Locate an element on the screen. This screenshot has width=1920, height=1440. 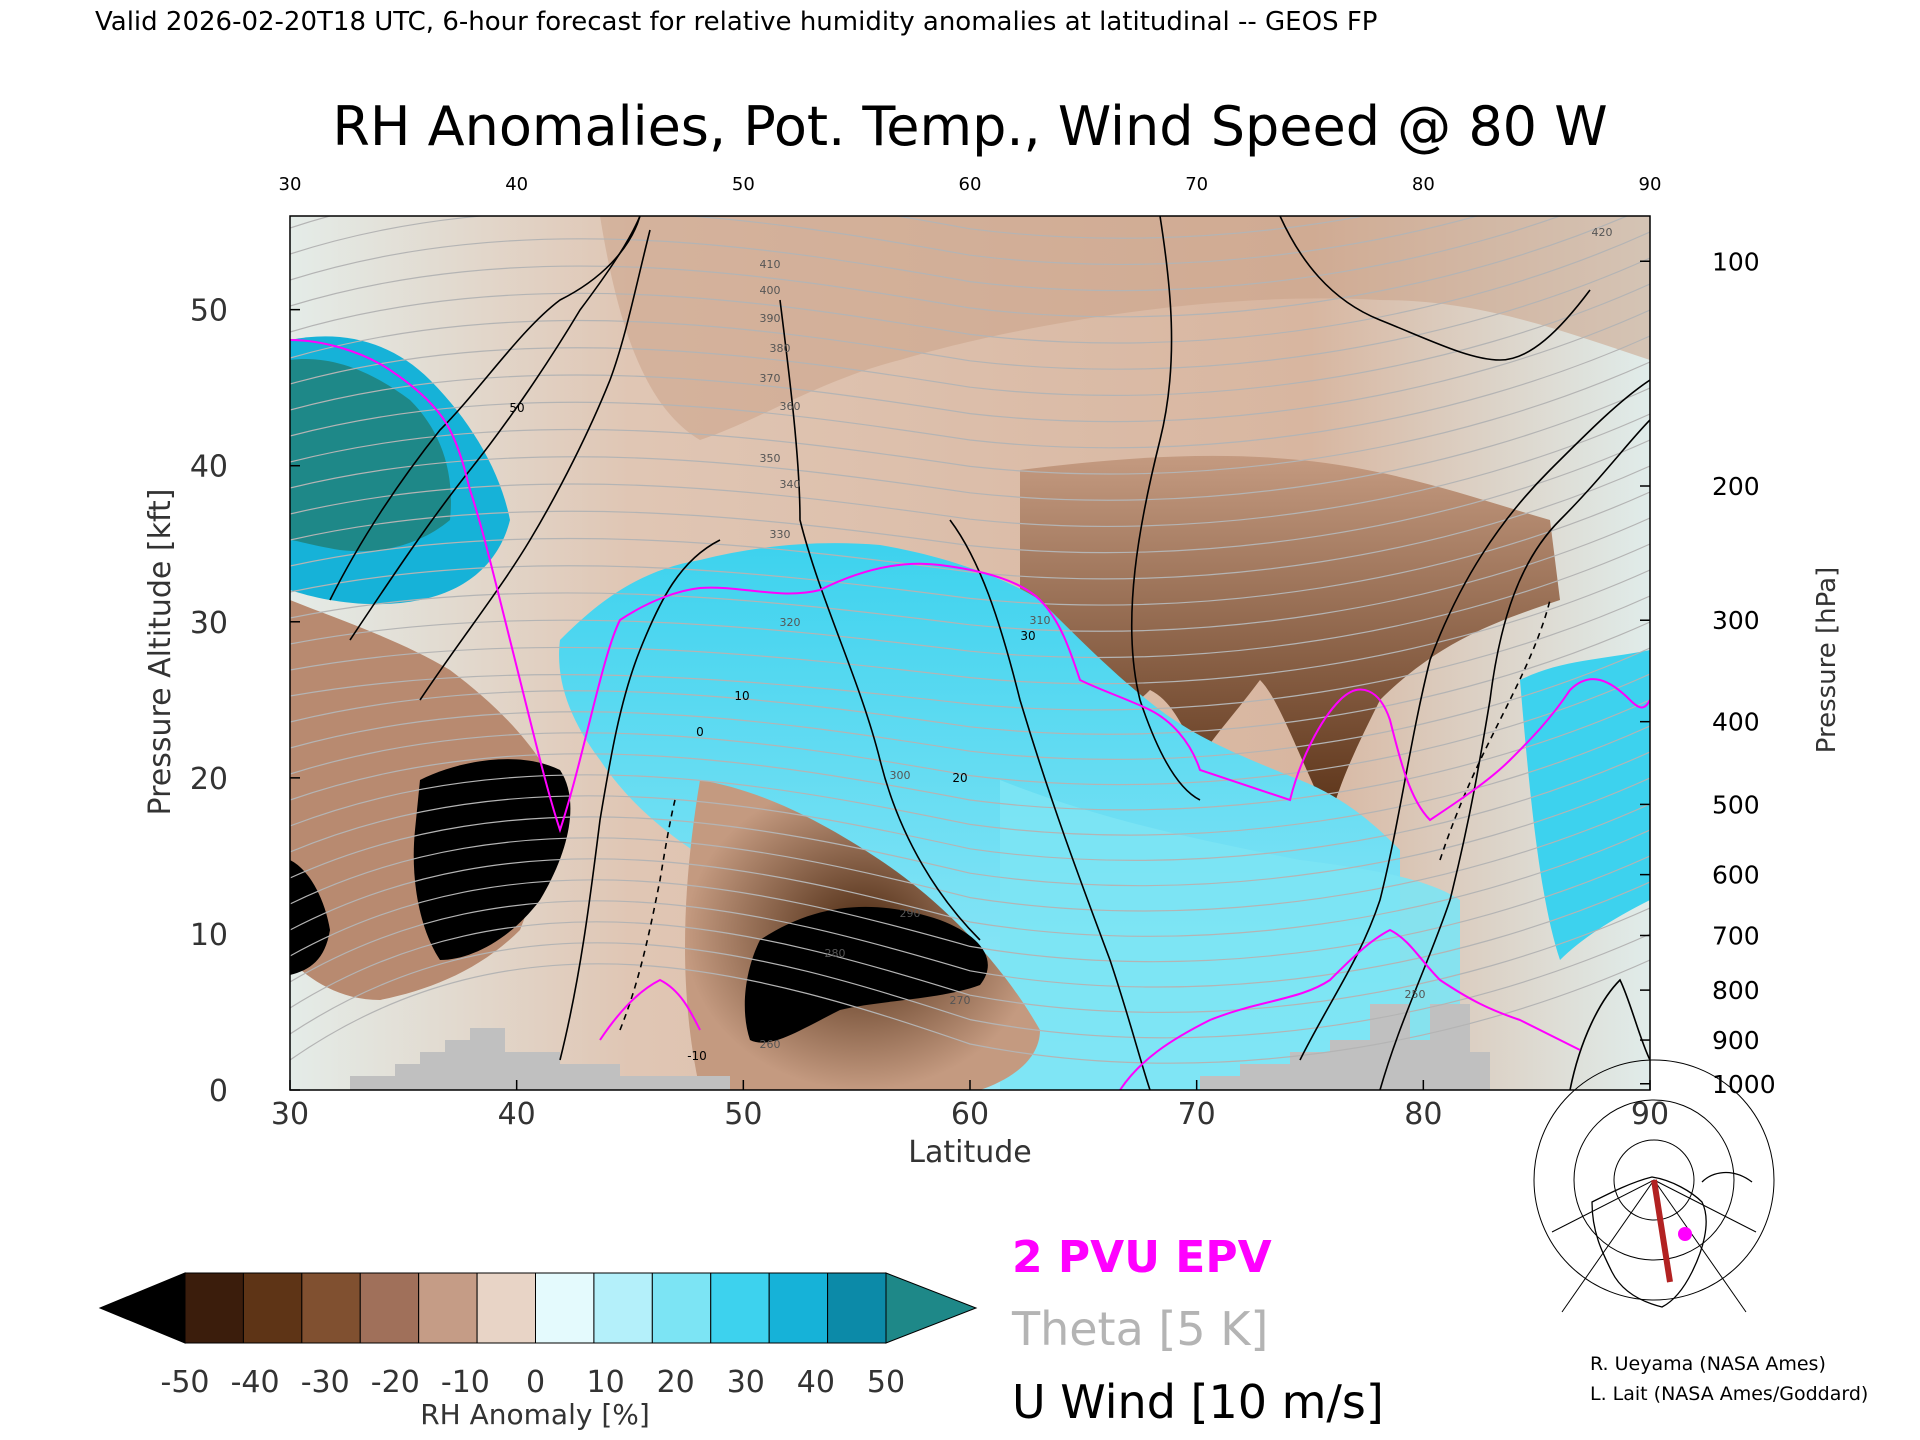
inset-map is located at coordinates (1654, 1186).